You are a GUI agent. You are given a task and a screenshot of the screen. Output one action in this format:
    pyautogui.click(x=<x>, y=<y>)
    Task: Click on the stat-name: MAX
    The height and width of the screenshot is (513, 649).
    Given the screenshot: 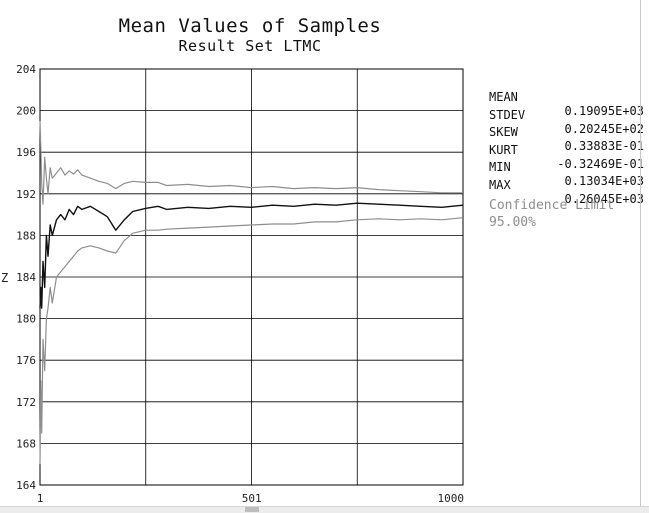 What is the action you would take?
    pyautogui.click(x=500, y=184)
    